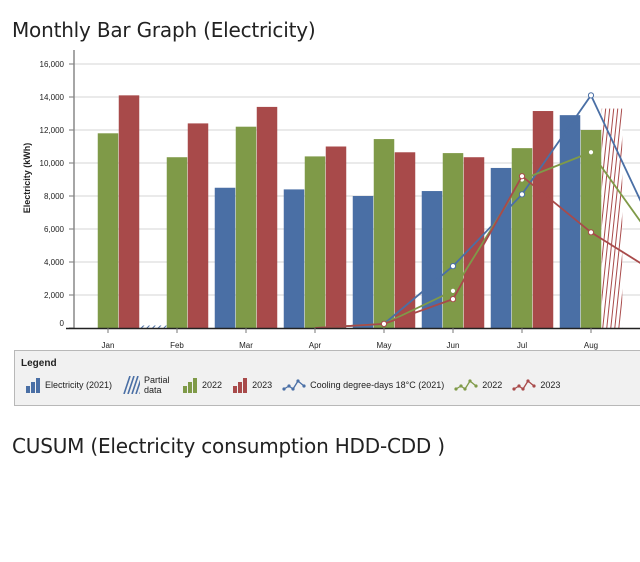 This screenshot has height=562, width=640. Describe the element at coordinates (177, 242) in the screenshot. I see `bar-2022-feb` at that location.